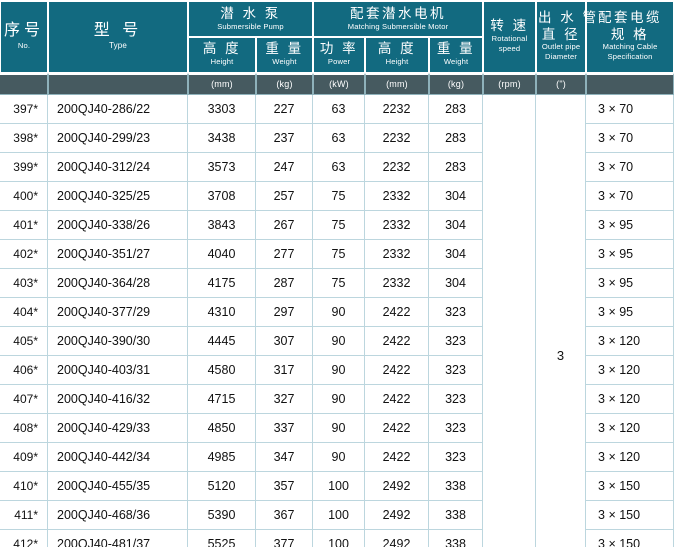 This screenshot has width=674, height=547. I want to click on cell-cable-spec: 3 × 95, so click(630, 312).